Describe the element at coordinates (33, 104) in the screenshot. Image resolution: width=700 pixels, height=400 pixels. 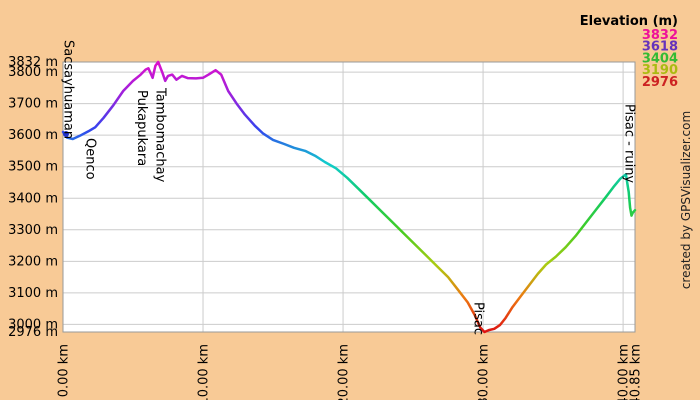
I see `y-tick-label: 3700 m` at that location.